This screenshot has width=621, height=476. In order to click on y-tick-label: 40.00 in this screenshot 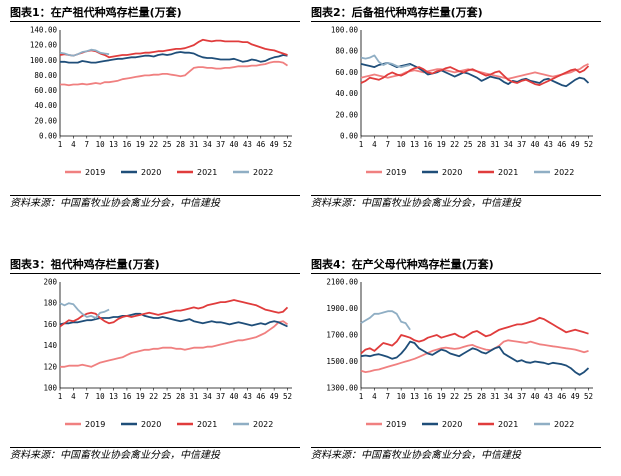, I will do `click(45, 105)`.